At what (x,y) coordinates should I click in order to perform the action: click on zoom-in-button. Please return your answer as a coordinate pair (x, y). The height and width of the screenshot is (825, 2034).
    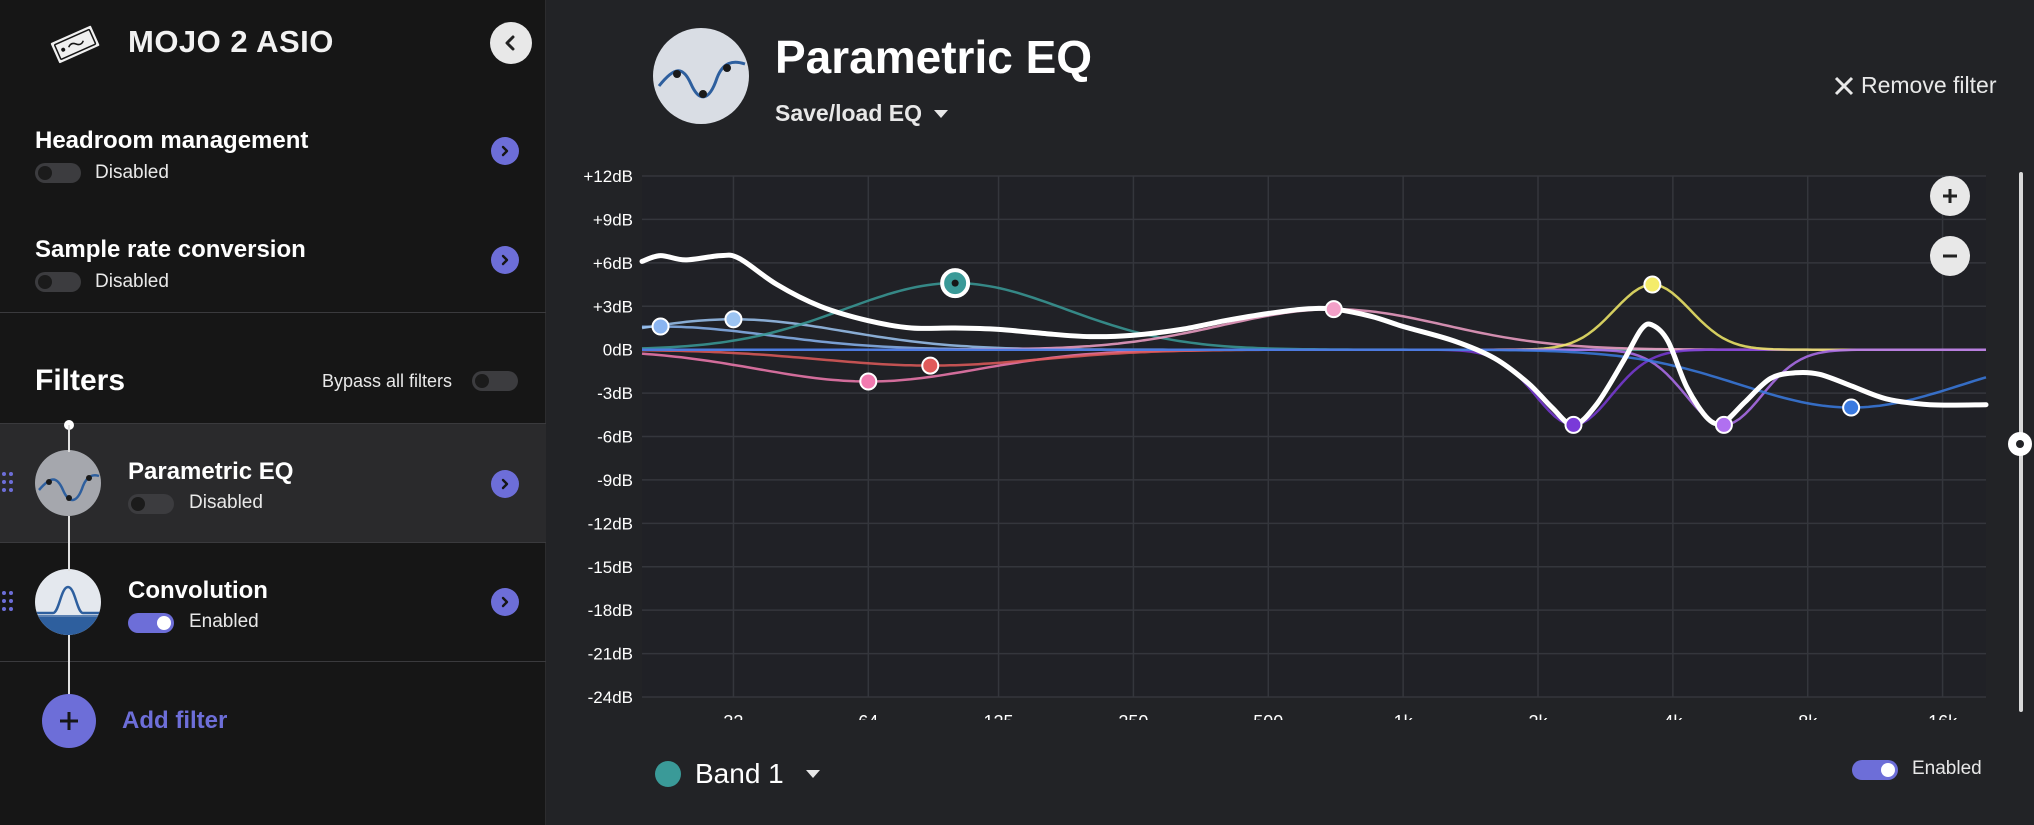
    Looking at the image, I should click on (1950, 196).